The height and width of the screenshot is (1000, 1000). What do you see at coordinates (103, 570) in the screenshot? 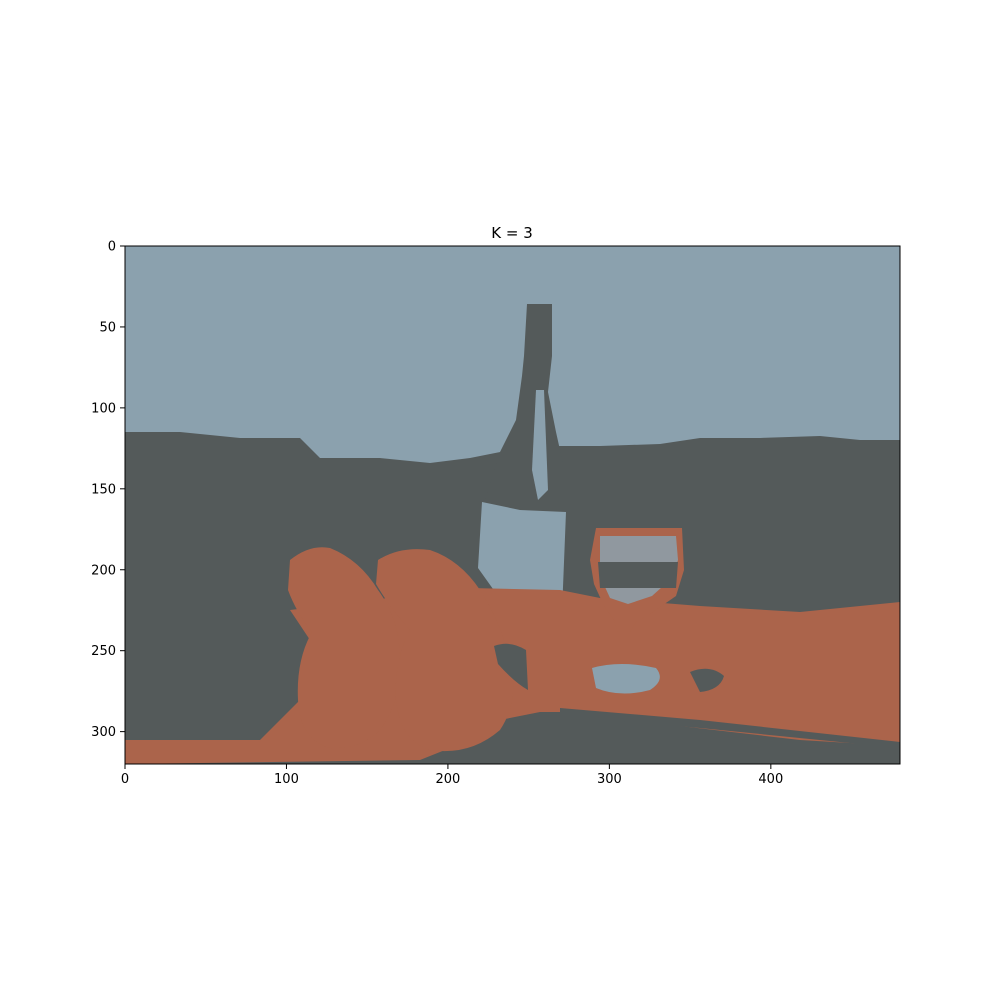
I see `y-tick-label: 200` at bounding box center [103, 570].